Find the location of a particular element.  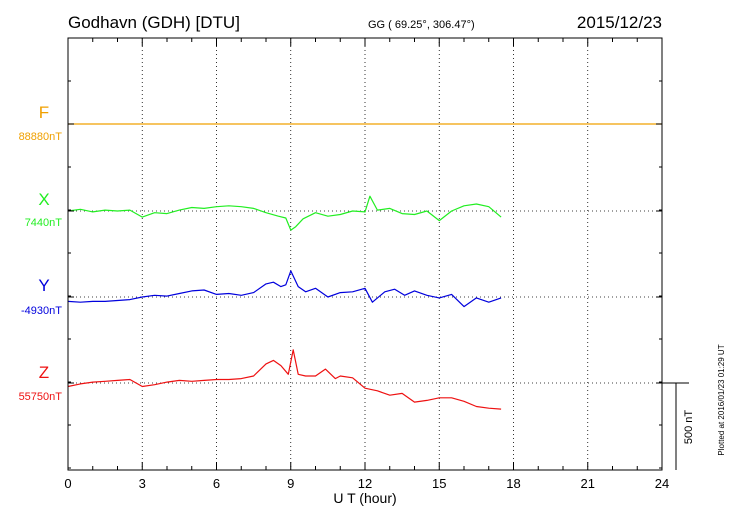

x-tick-label: 15 is located at coordinates (439, 483).